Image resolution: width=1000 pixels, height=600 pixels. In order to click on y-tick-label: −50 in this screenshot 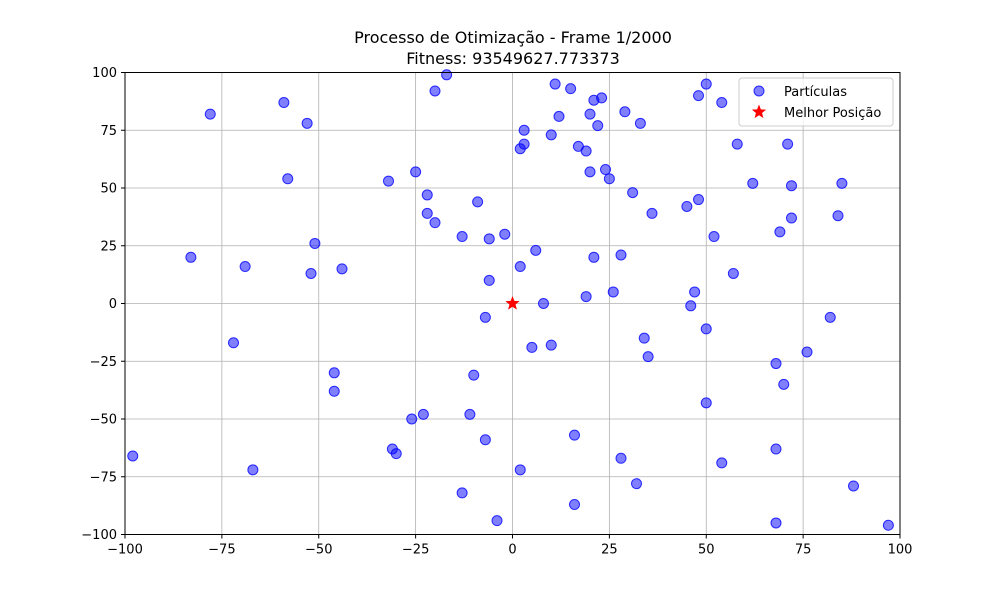, I will do `click(103, 420)`.